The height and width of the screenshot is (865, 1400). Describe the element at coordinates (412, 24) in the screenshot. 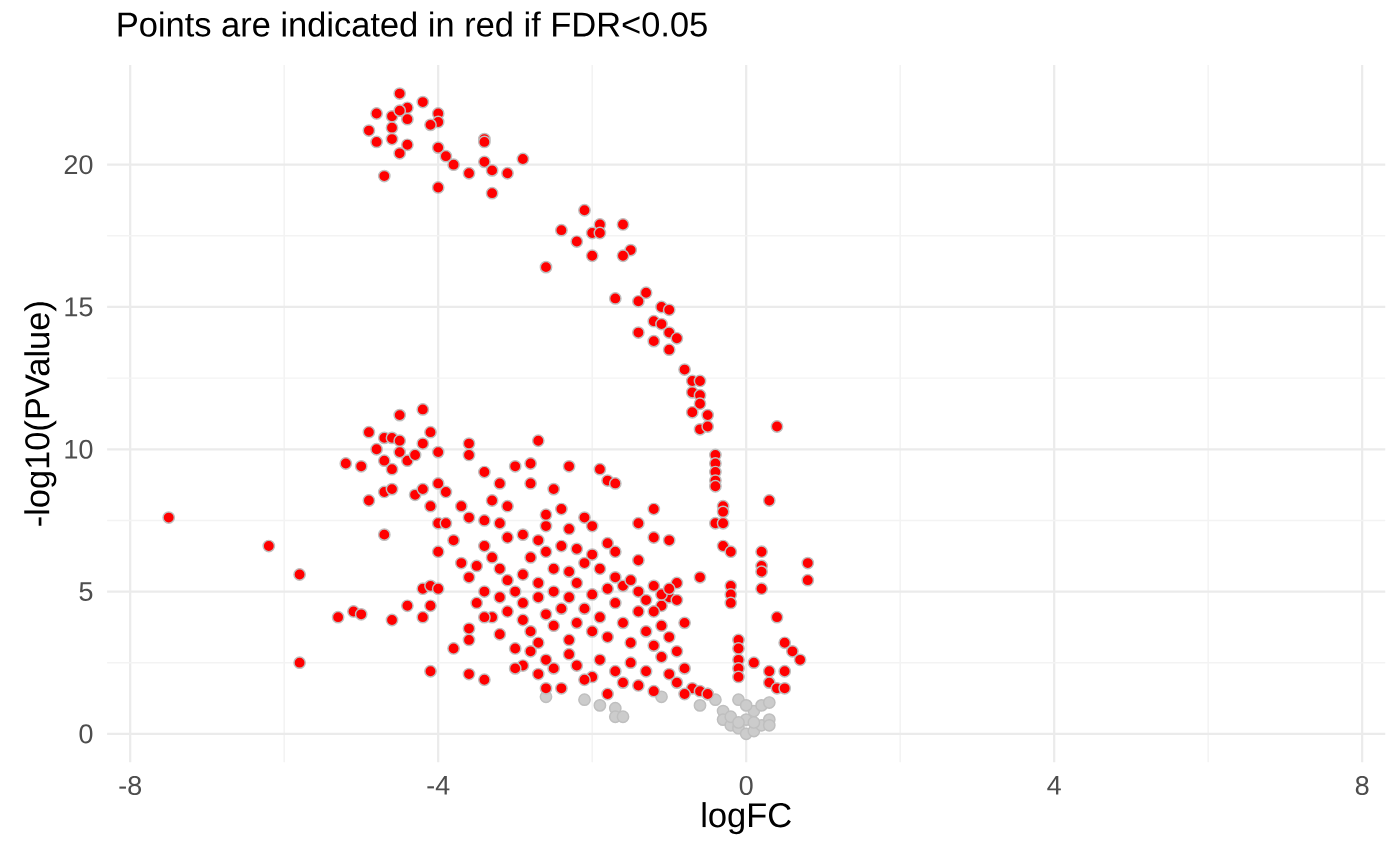

I see `chart-title: Points are indicated in red if FDR<0.05` at that location.